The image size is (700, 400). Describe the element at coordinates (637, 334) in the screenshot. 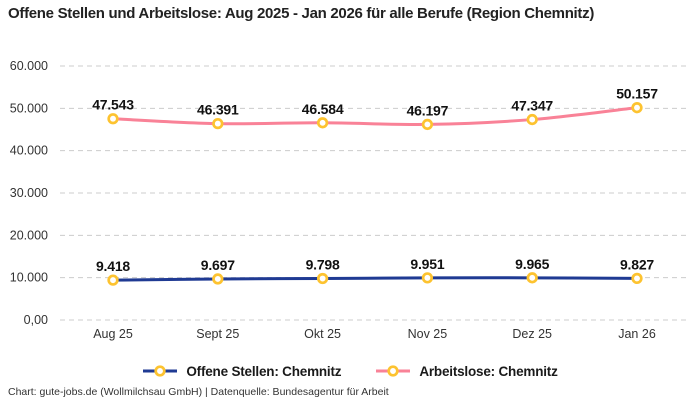

I see `x-axis-tick-label: Jan 26` at that location.